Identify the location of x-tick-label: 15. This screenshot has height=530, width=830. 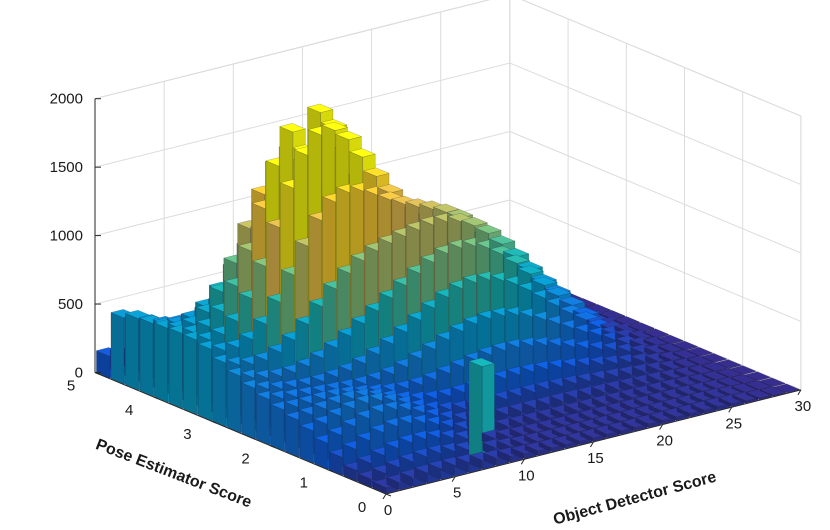
(595, 458).